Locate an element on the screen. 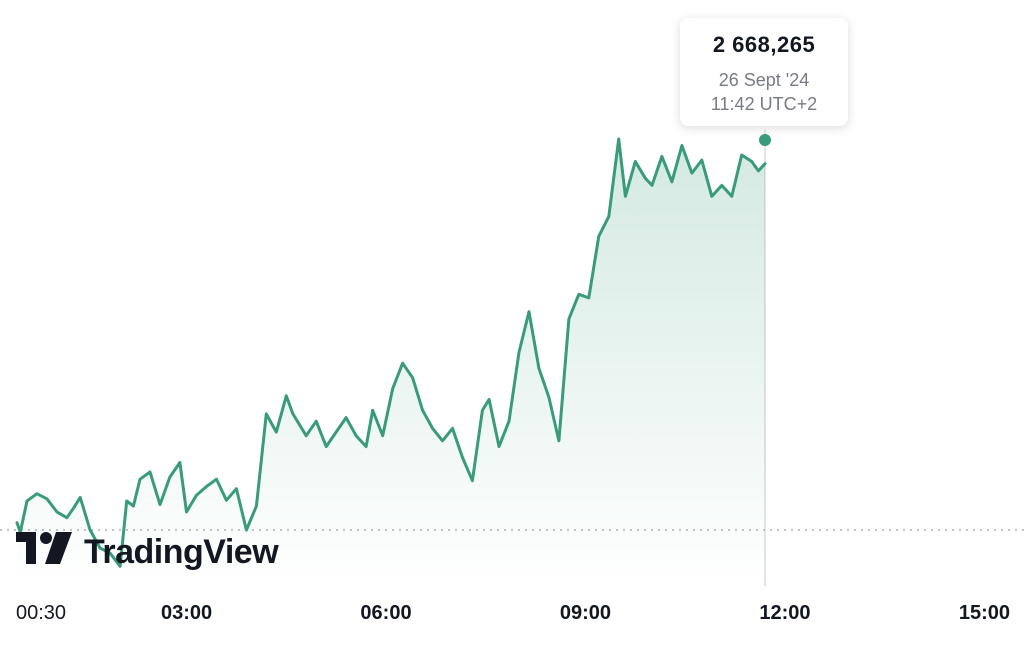  x-tick-label: 12:00 is located at coordinates (784, 613).